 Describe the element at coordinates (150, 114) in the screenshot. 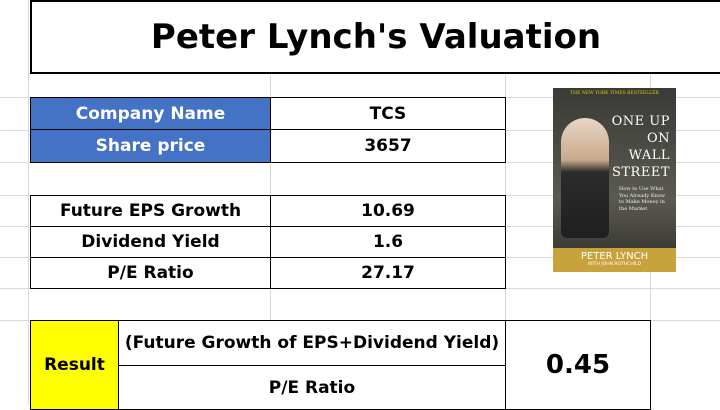

I see `label-cell: Company Name` at that location.